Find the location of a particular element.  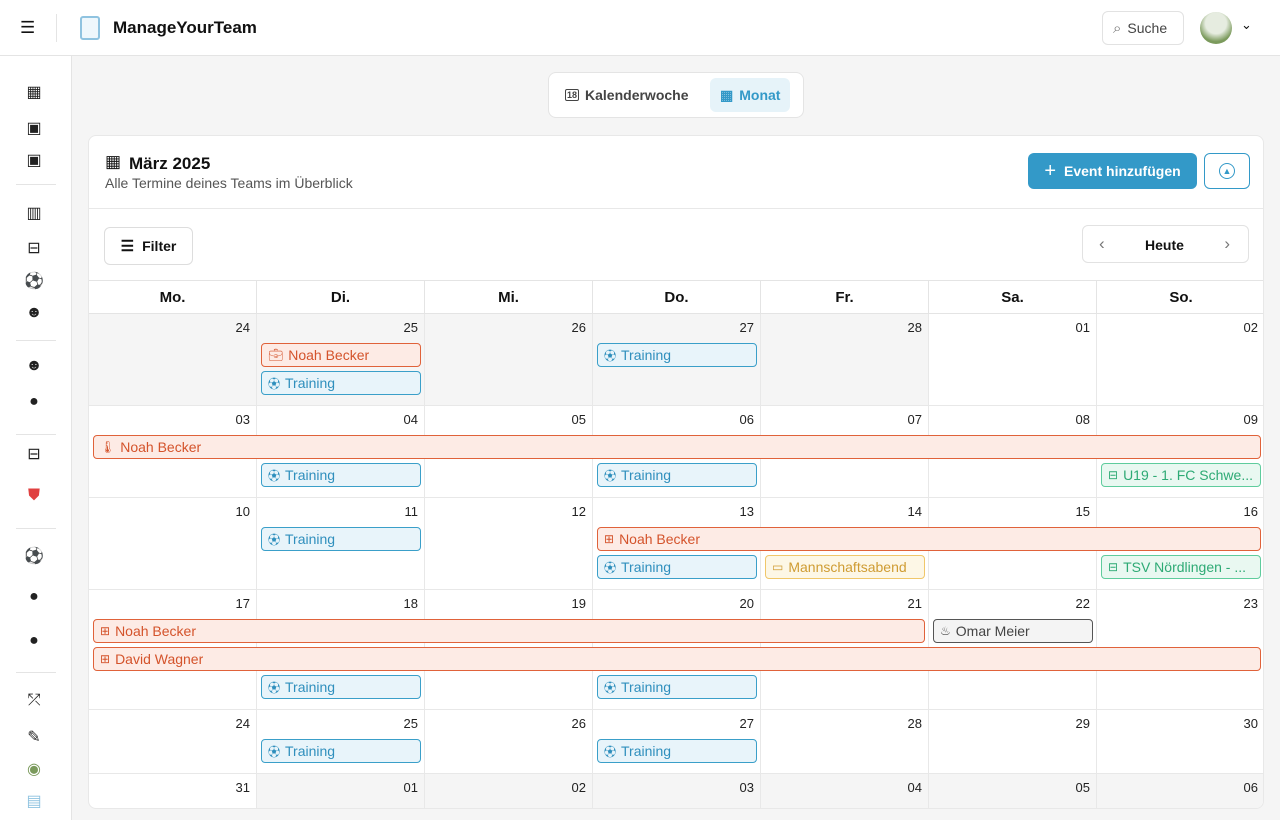

event-absence: 💼︎ Noah Becker is located at coordinates (341, 355).